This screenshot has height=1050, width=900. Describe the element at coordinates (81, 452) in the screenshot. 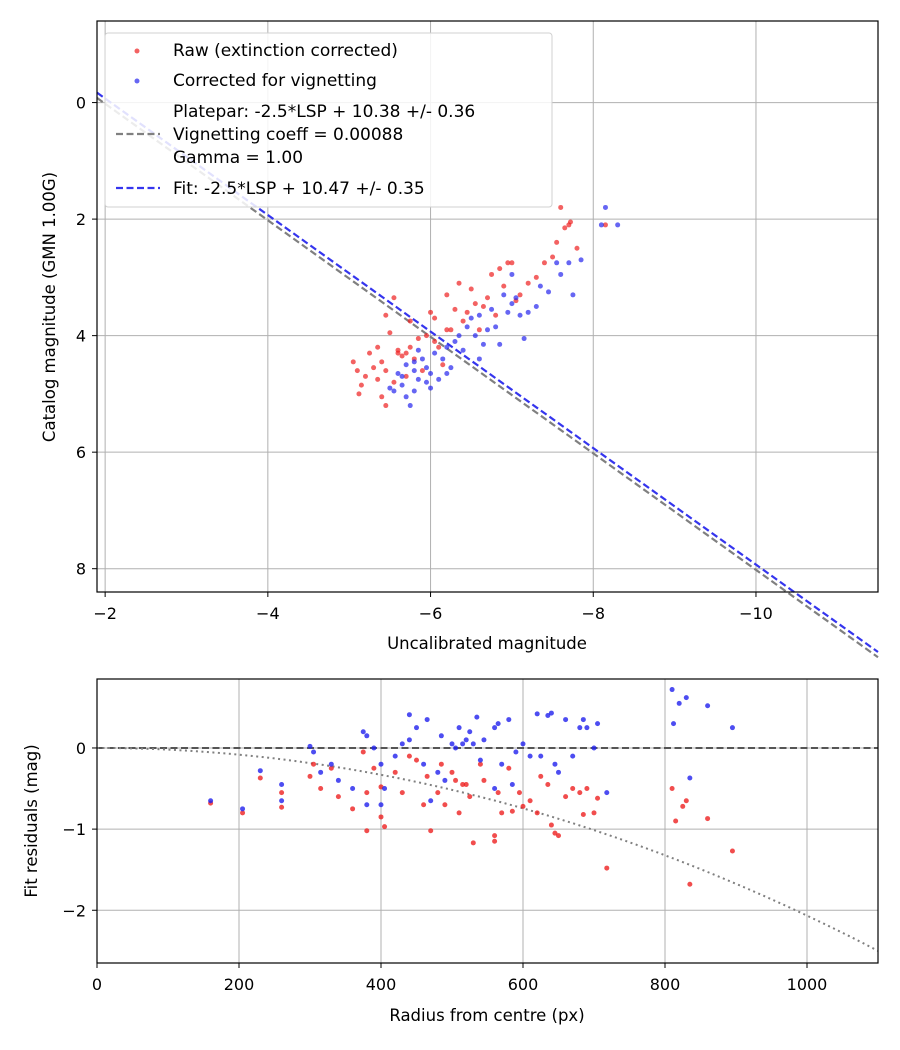

I see `top-y-tick-label: 6` at that location.